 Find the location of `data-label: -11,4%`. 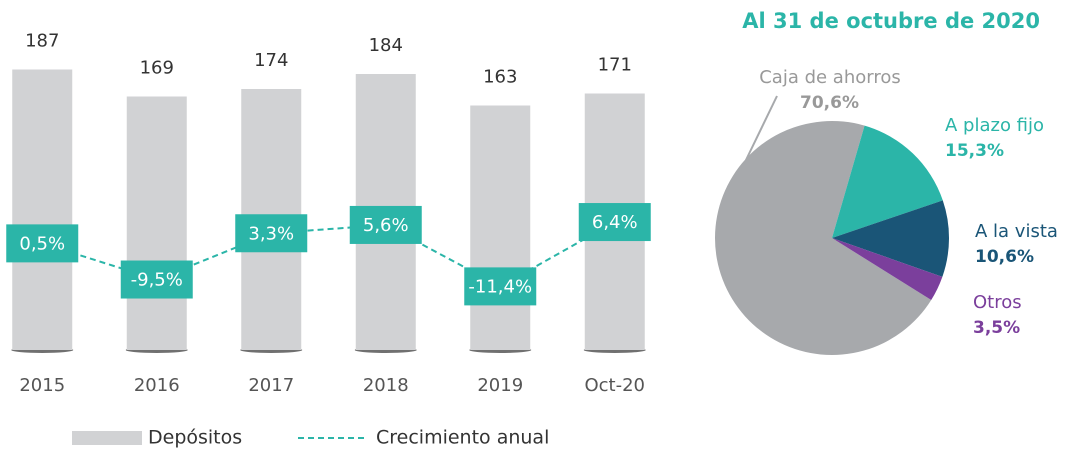

data-label: -11,4% is located at coordinates (500, 286).